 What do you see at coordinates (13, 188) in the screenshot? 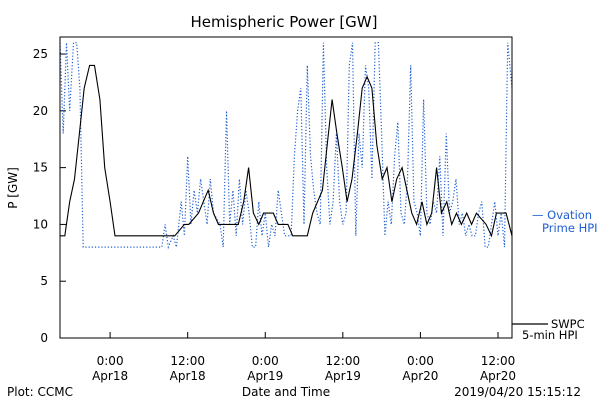
I see `y-axis-label: P [GW]` at bounding box center [13, 188].